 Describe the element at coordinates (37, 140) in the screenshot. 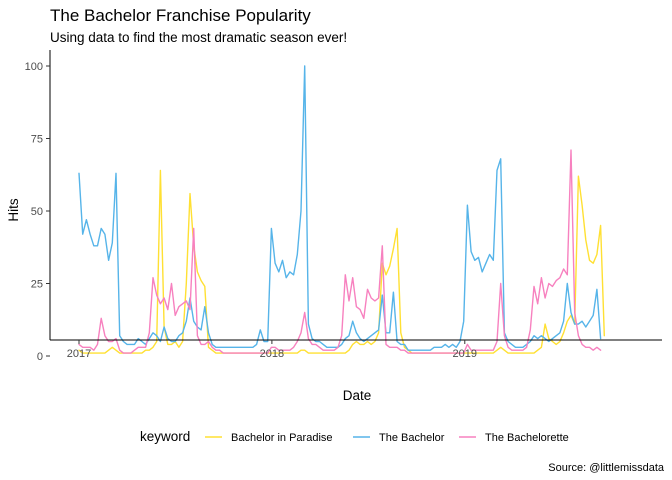

I see `y-tick-label: 75` at that location.